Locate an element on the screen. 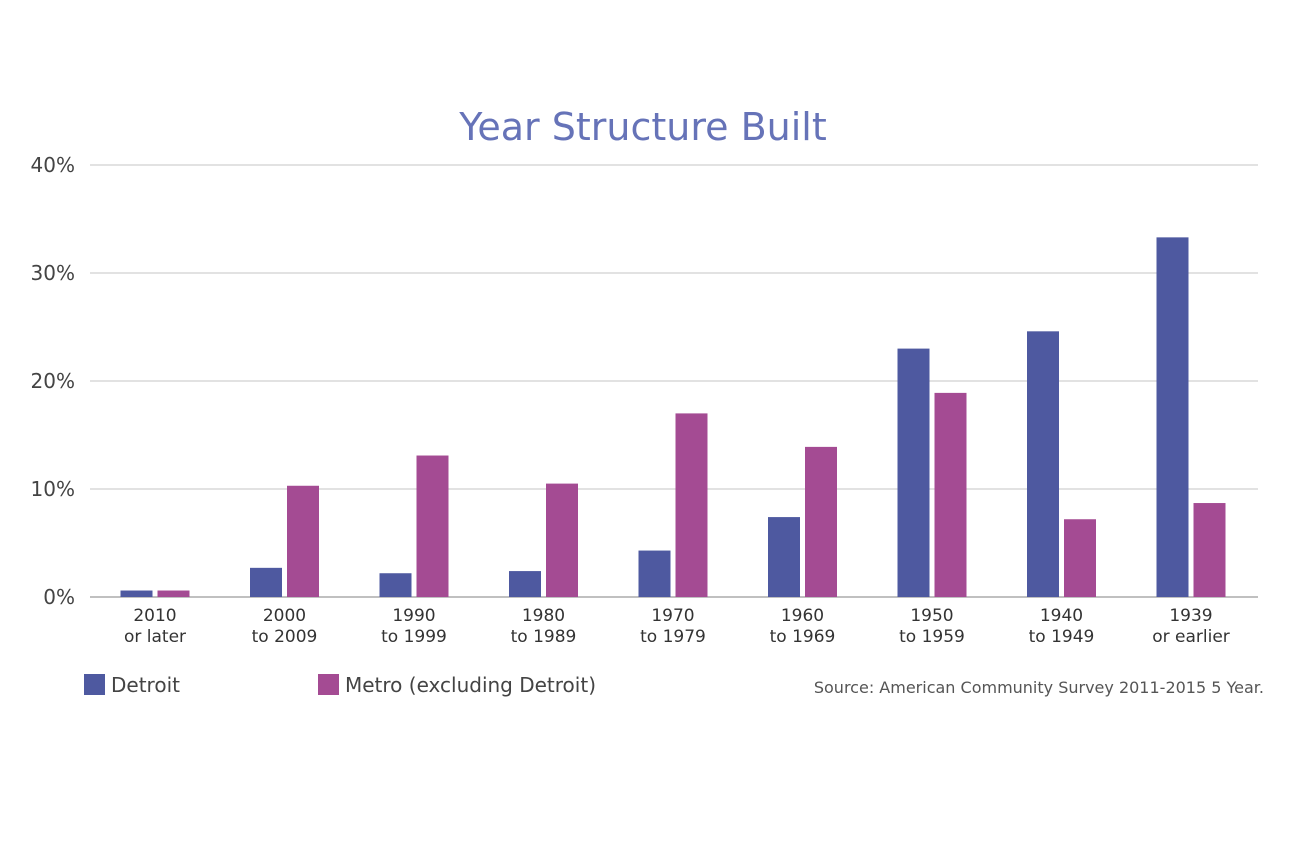  legend-swatch-metro is located at coordinates (328, 684).